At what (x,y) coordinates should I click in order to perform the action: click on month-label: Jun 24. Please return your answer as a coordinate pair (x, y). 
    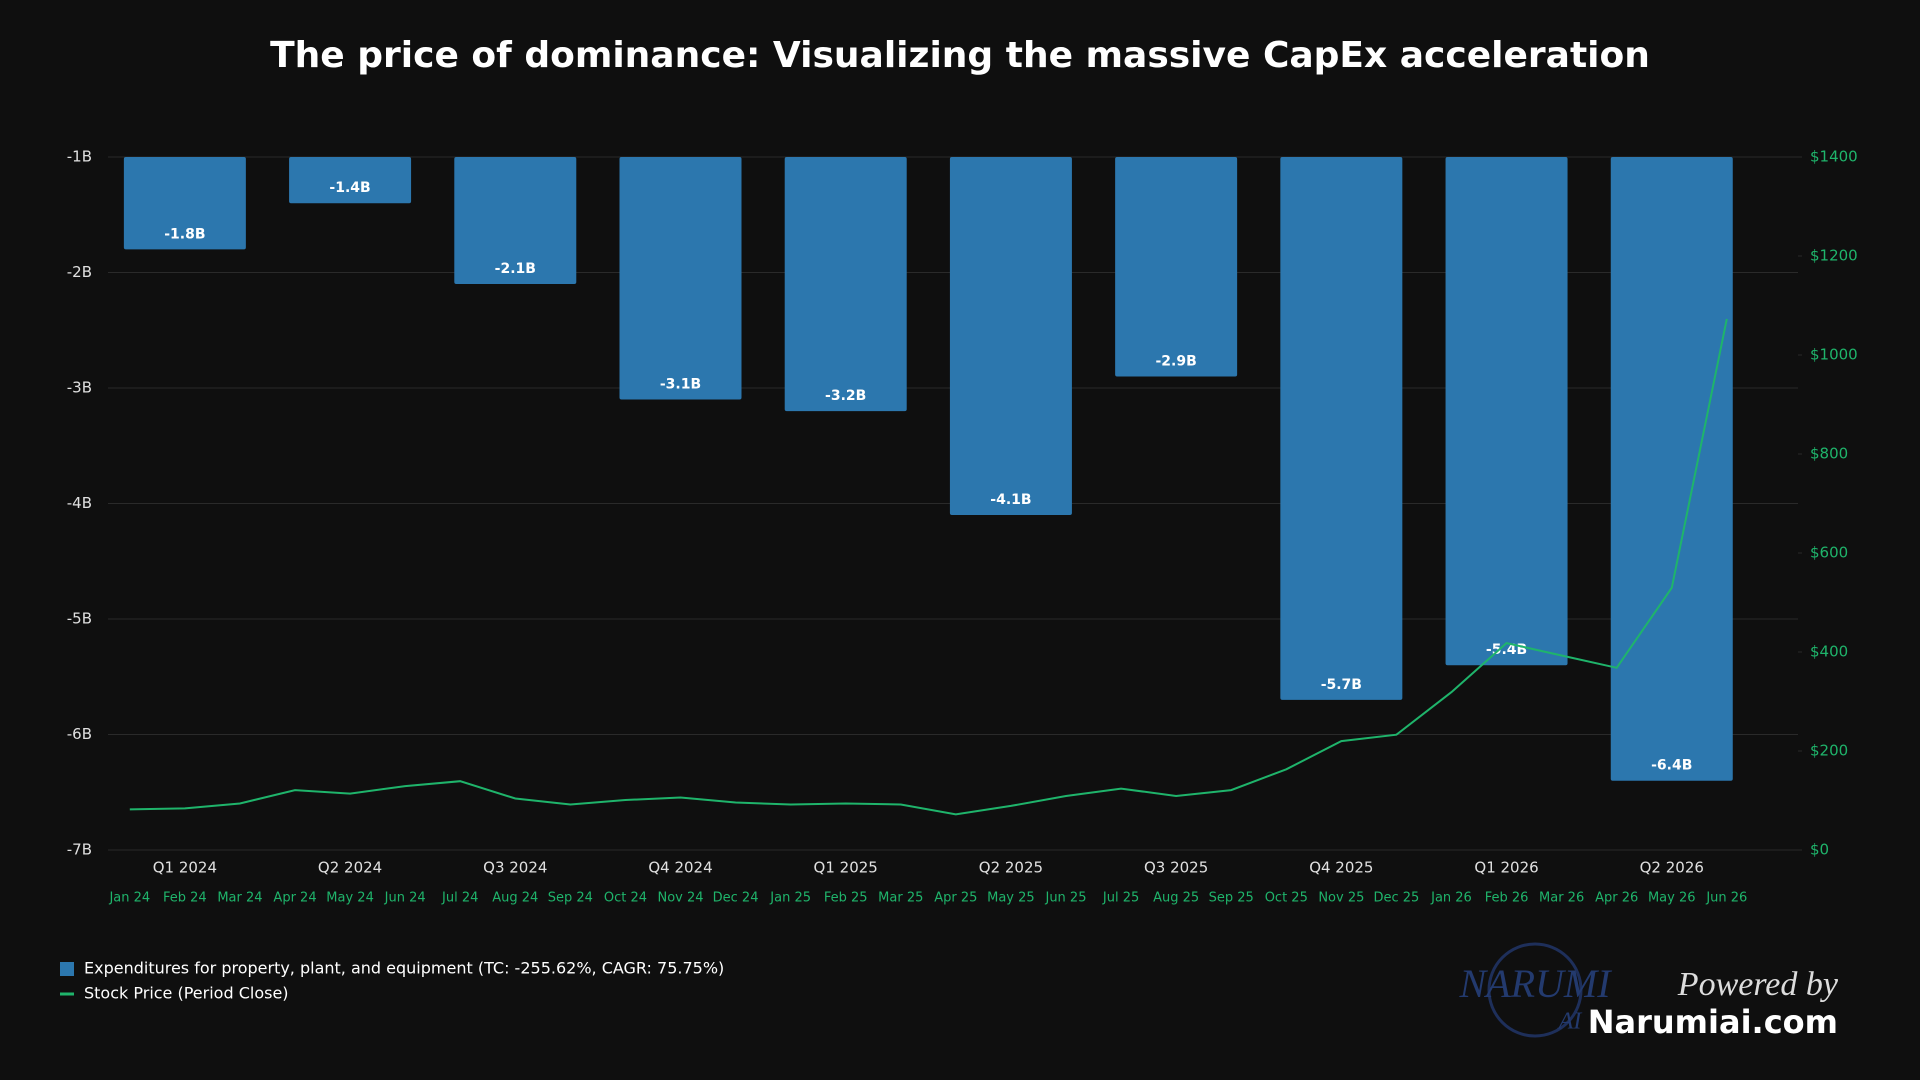
    Looking at the image, I should click on (405, 898).